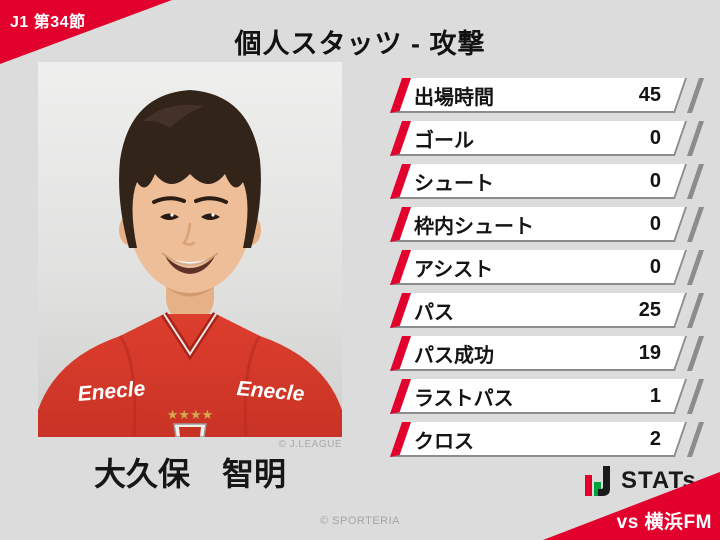 This screenshot has width=720, height=540. Describe the element at coordinates (538, 267) in the screenshot. I see `stat-row-content: アシスト 0` at that location.